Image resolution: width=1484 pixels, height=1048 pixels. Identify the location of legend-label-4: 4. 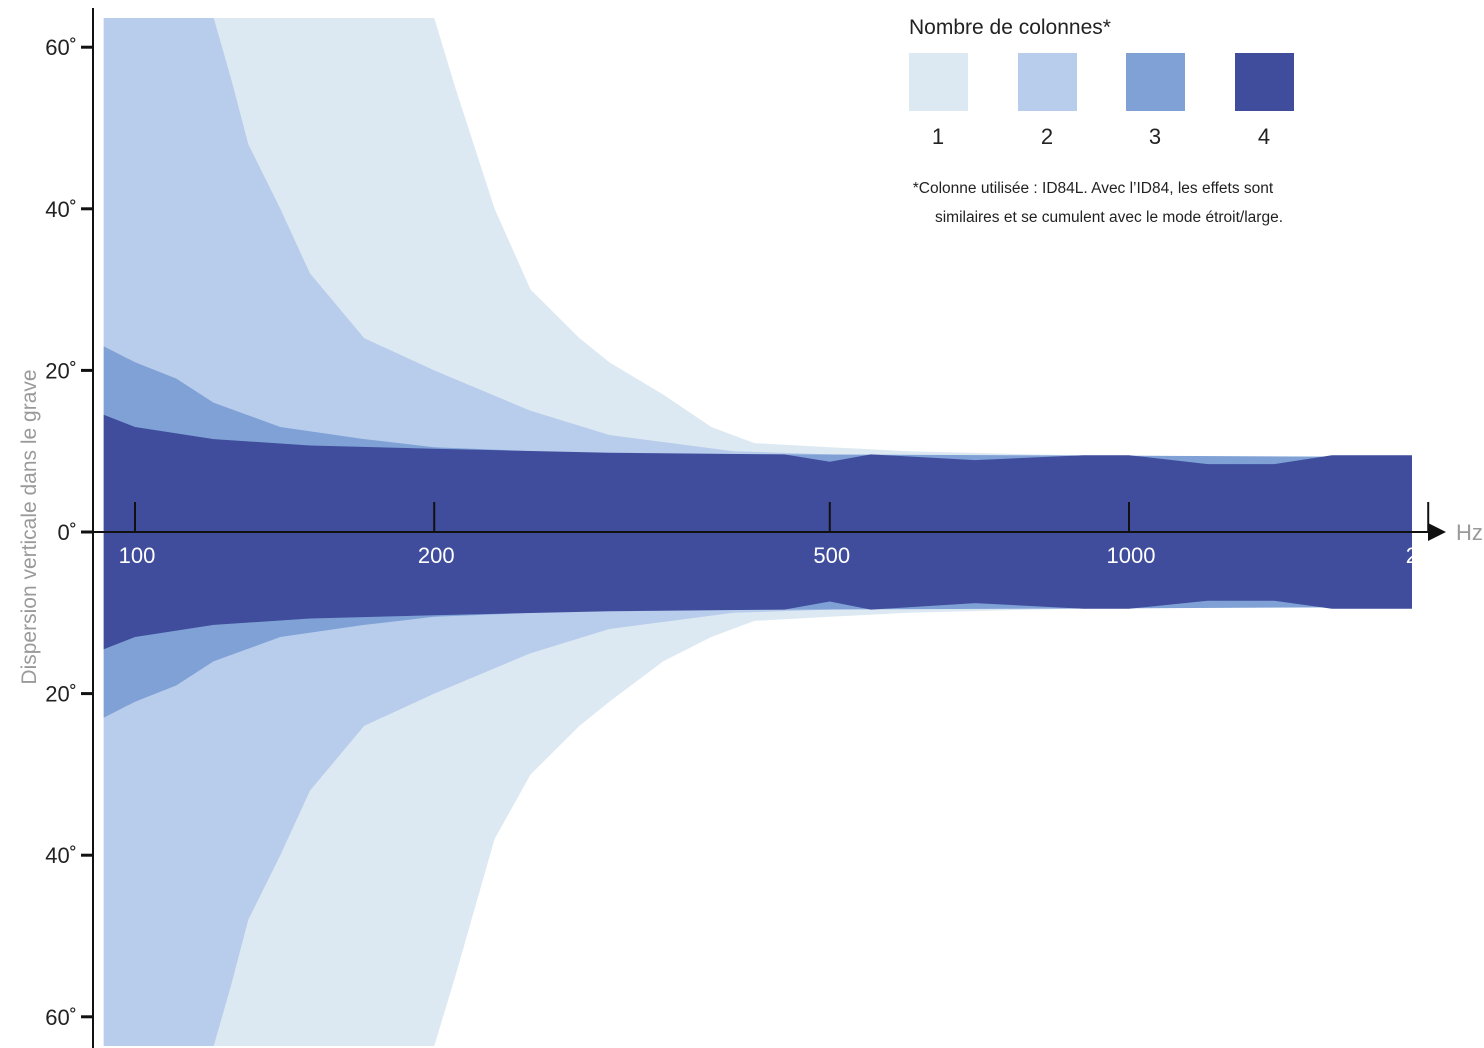
(1264, 136).